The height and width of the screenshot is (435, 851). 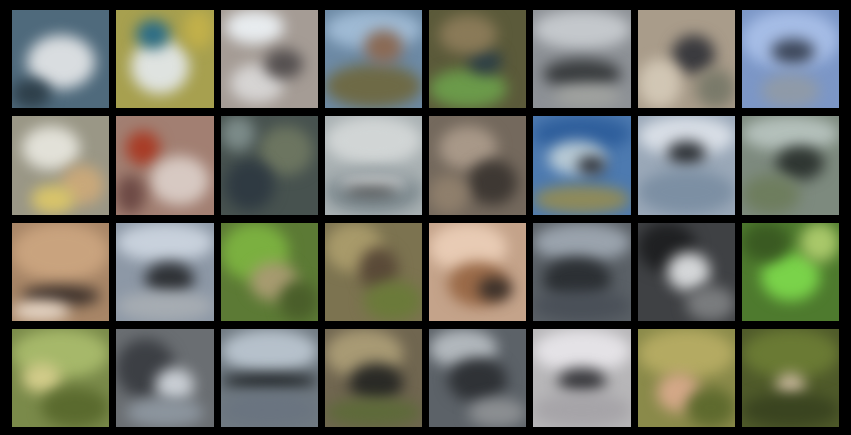 I want to click on tile-r3c1, so click(x=61, y=271).